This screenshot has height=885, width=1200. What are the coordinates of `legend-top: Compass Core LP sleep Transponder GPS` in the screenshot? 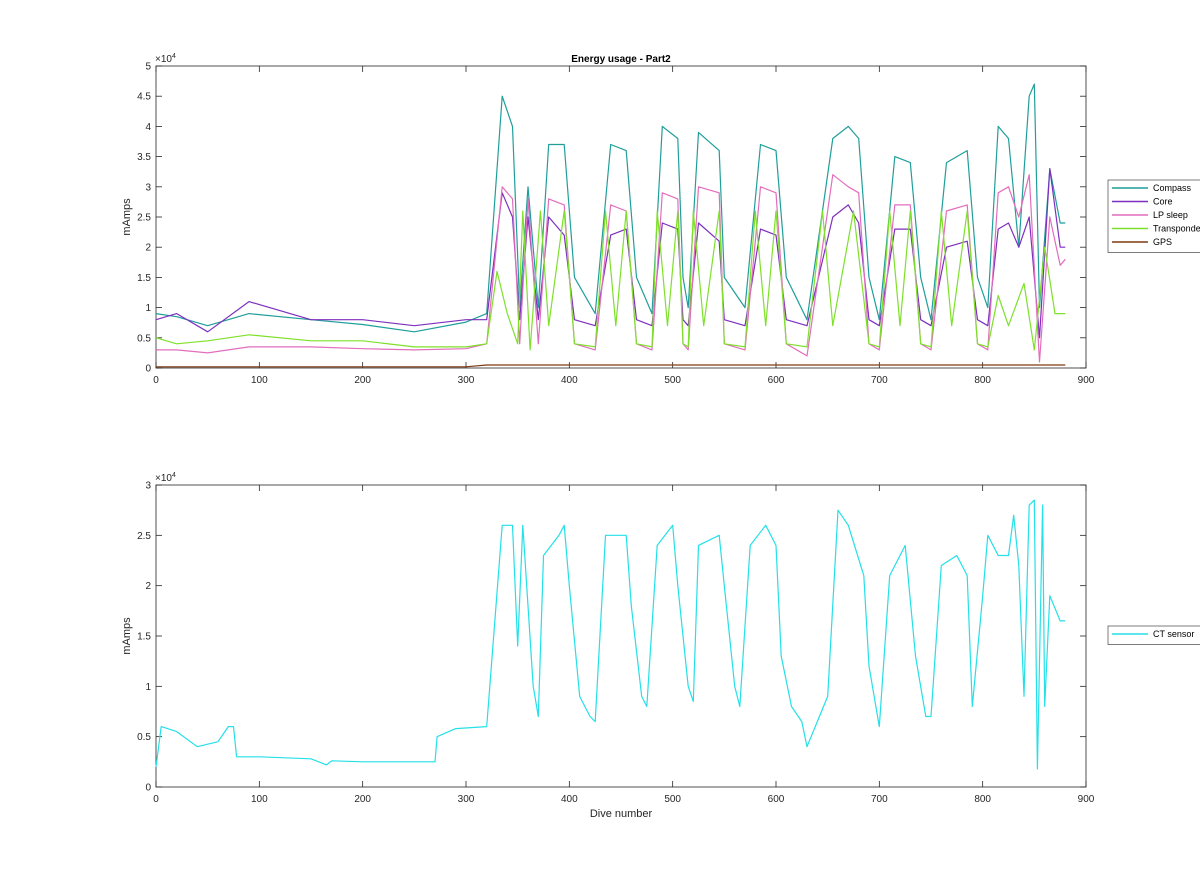 It's located at (1153, 216).